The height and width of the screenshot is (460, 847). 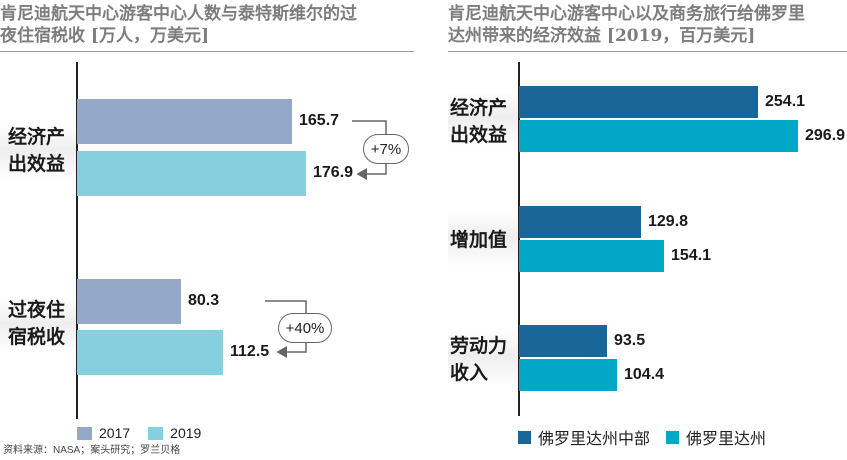 What do you see at coordinates (647, 51) in the screenshot?
I see `right-title-rule` at bounding box center [647, 51].